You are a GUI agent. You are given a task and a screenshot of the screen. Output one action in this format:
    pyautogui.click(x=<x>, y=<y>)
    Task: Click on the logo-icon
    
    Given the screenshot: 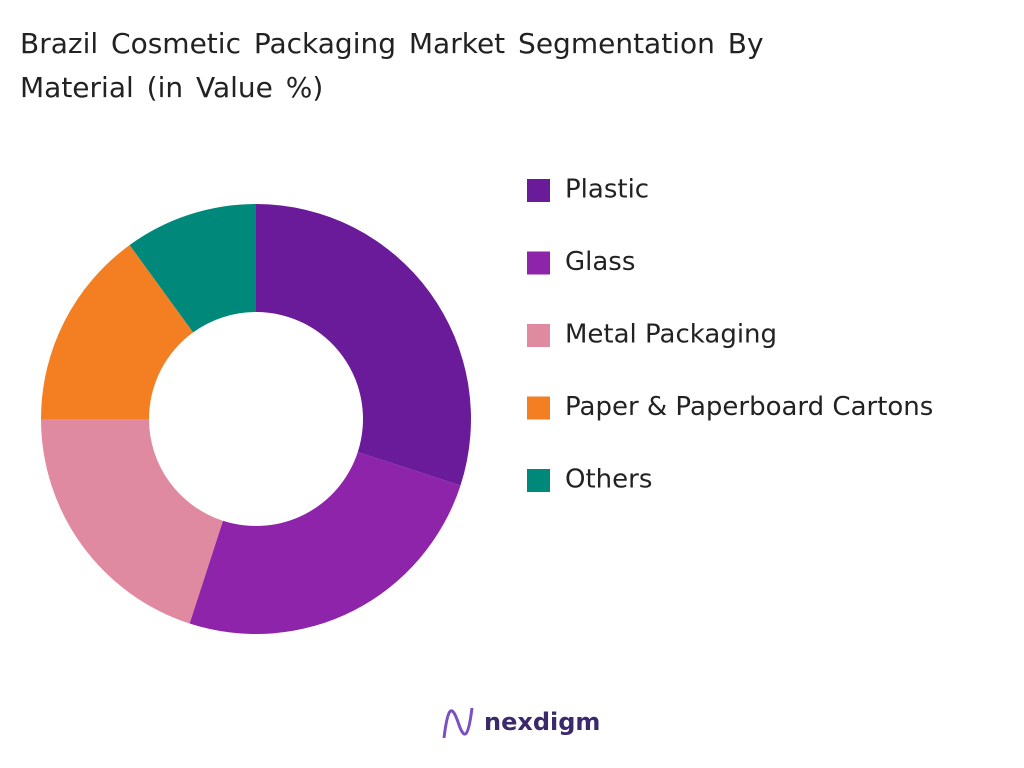 What is the action you would take?
    pyautogui.click(x=458, y=723)
    